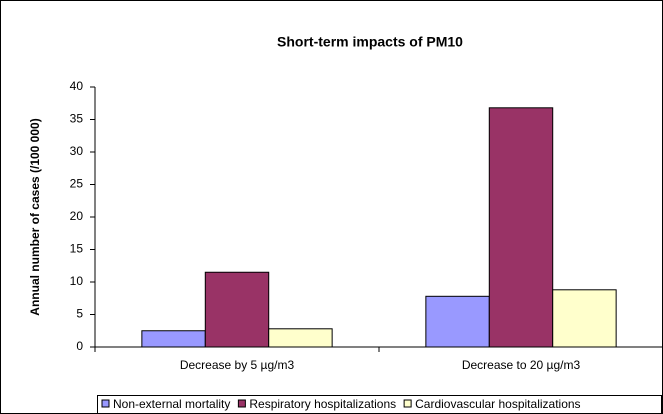  I want to click on y-tick-label: 25, so click(77, 184).